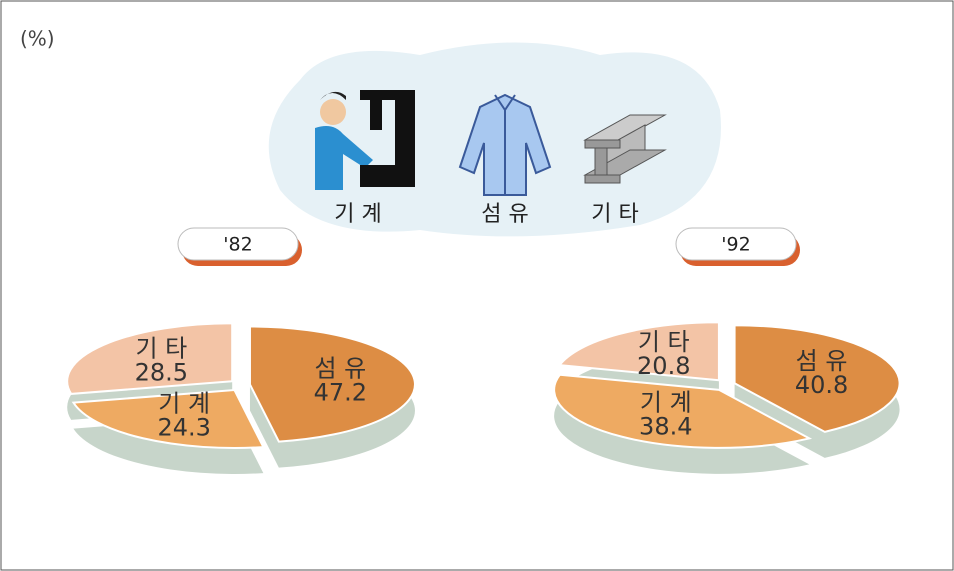 The width and height of the screenshot is (954, 571). I want to click on slice-value: 24.3, so click(183, 428).